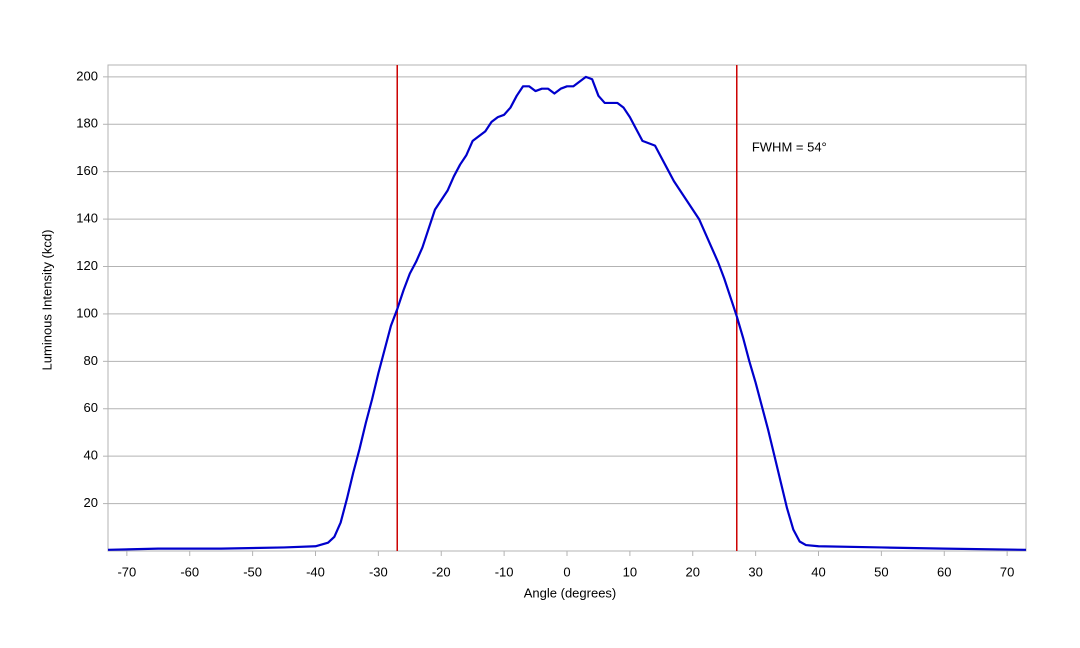 The width and height of the screenshot is (1080, 648). What do you see at coordinates (87, 170) in the screenshot?
I see `y-tick-label: 160` at bounding box center [87, 170].